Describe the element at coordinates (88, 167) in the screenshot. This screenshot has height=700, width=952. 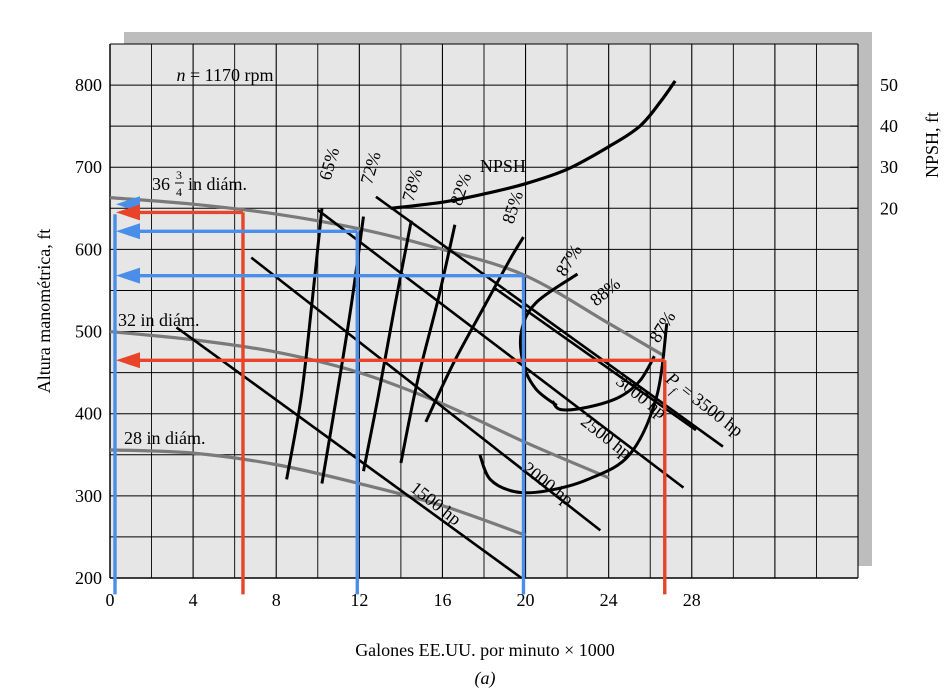
I see `y-tick-label: 700` at that location.